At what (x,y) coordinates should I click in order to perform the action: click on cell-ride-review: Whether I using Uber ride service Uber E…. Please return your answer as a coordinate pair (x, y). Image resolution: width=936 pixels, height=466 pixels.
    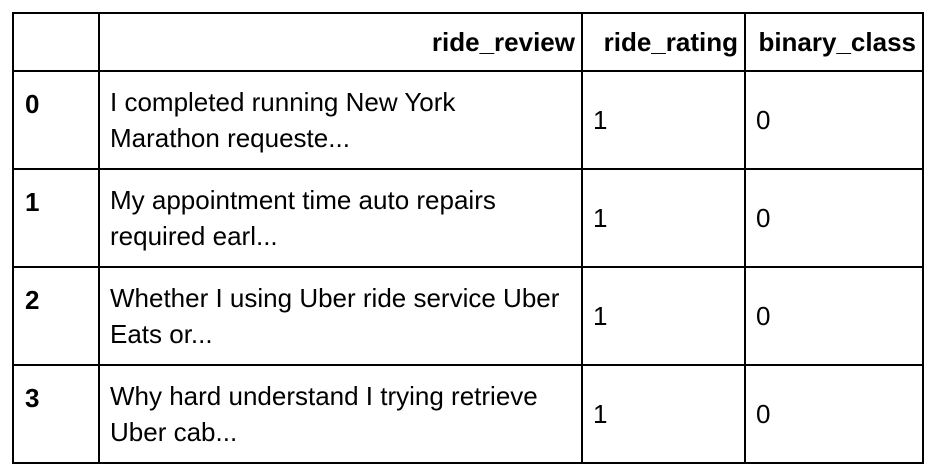
    Looking at the image, I should click on (340, 316).